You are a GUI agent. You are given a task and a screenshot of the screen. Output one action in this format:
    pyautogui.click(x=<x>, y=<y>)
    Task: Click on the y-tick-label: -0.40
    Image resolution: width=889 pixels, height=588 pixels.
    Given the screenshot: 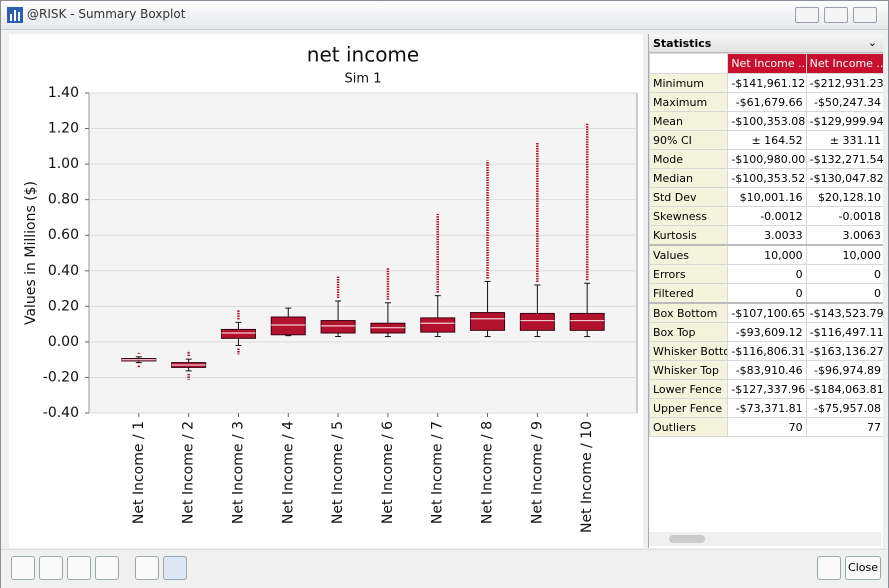 What is the action you would take?
    pyautogui.click(x=61, y=413)
    